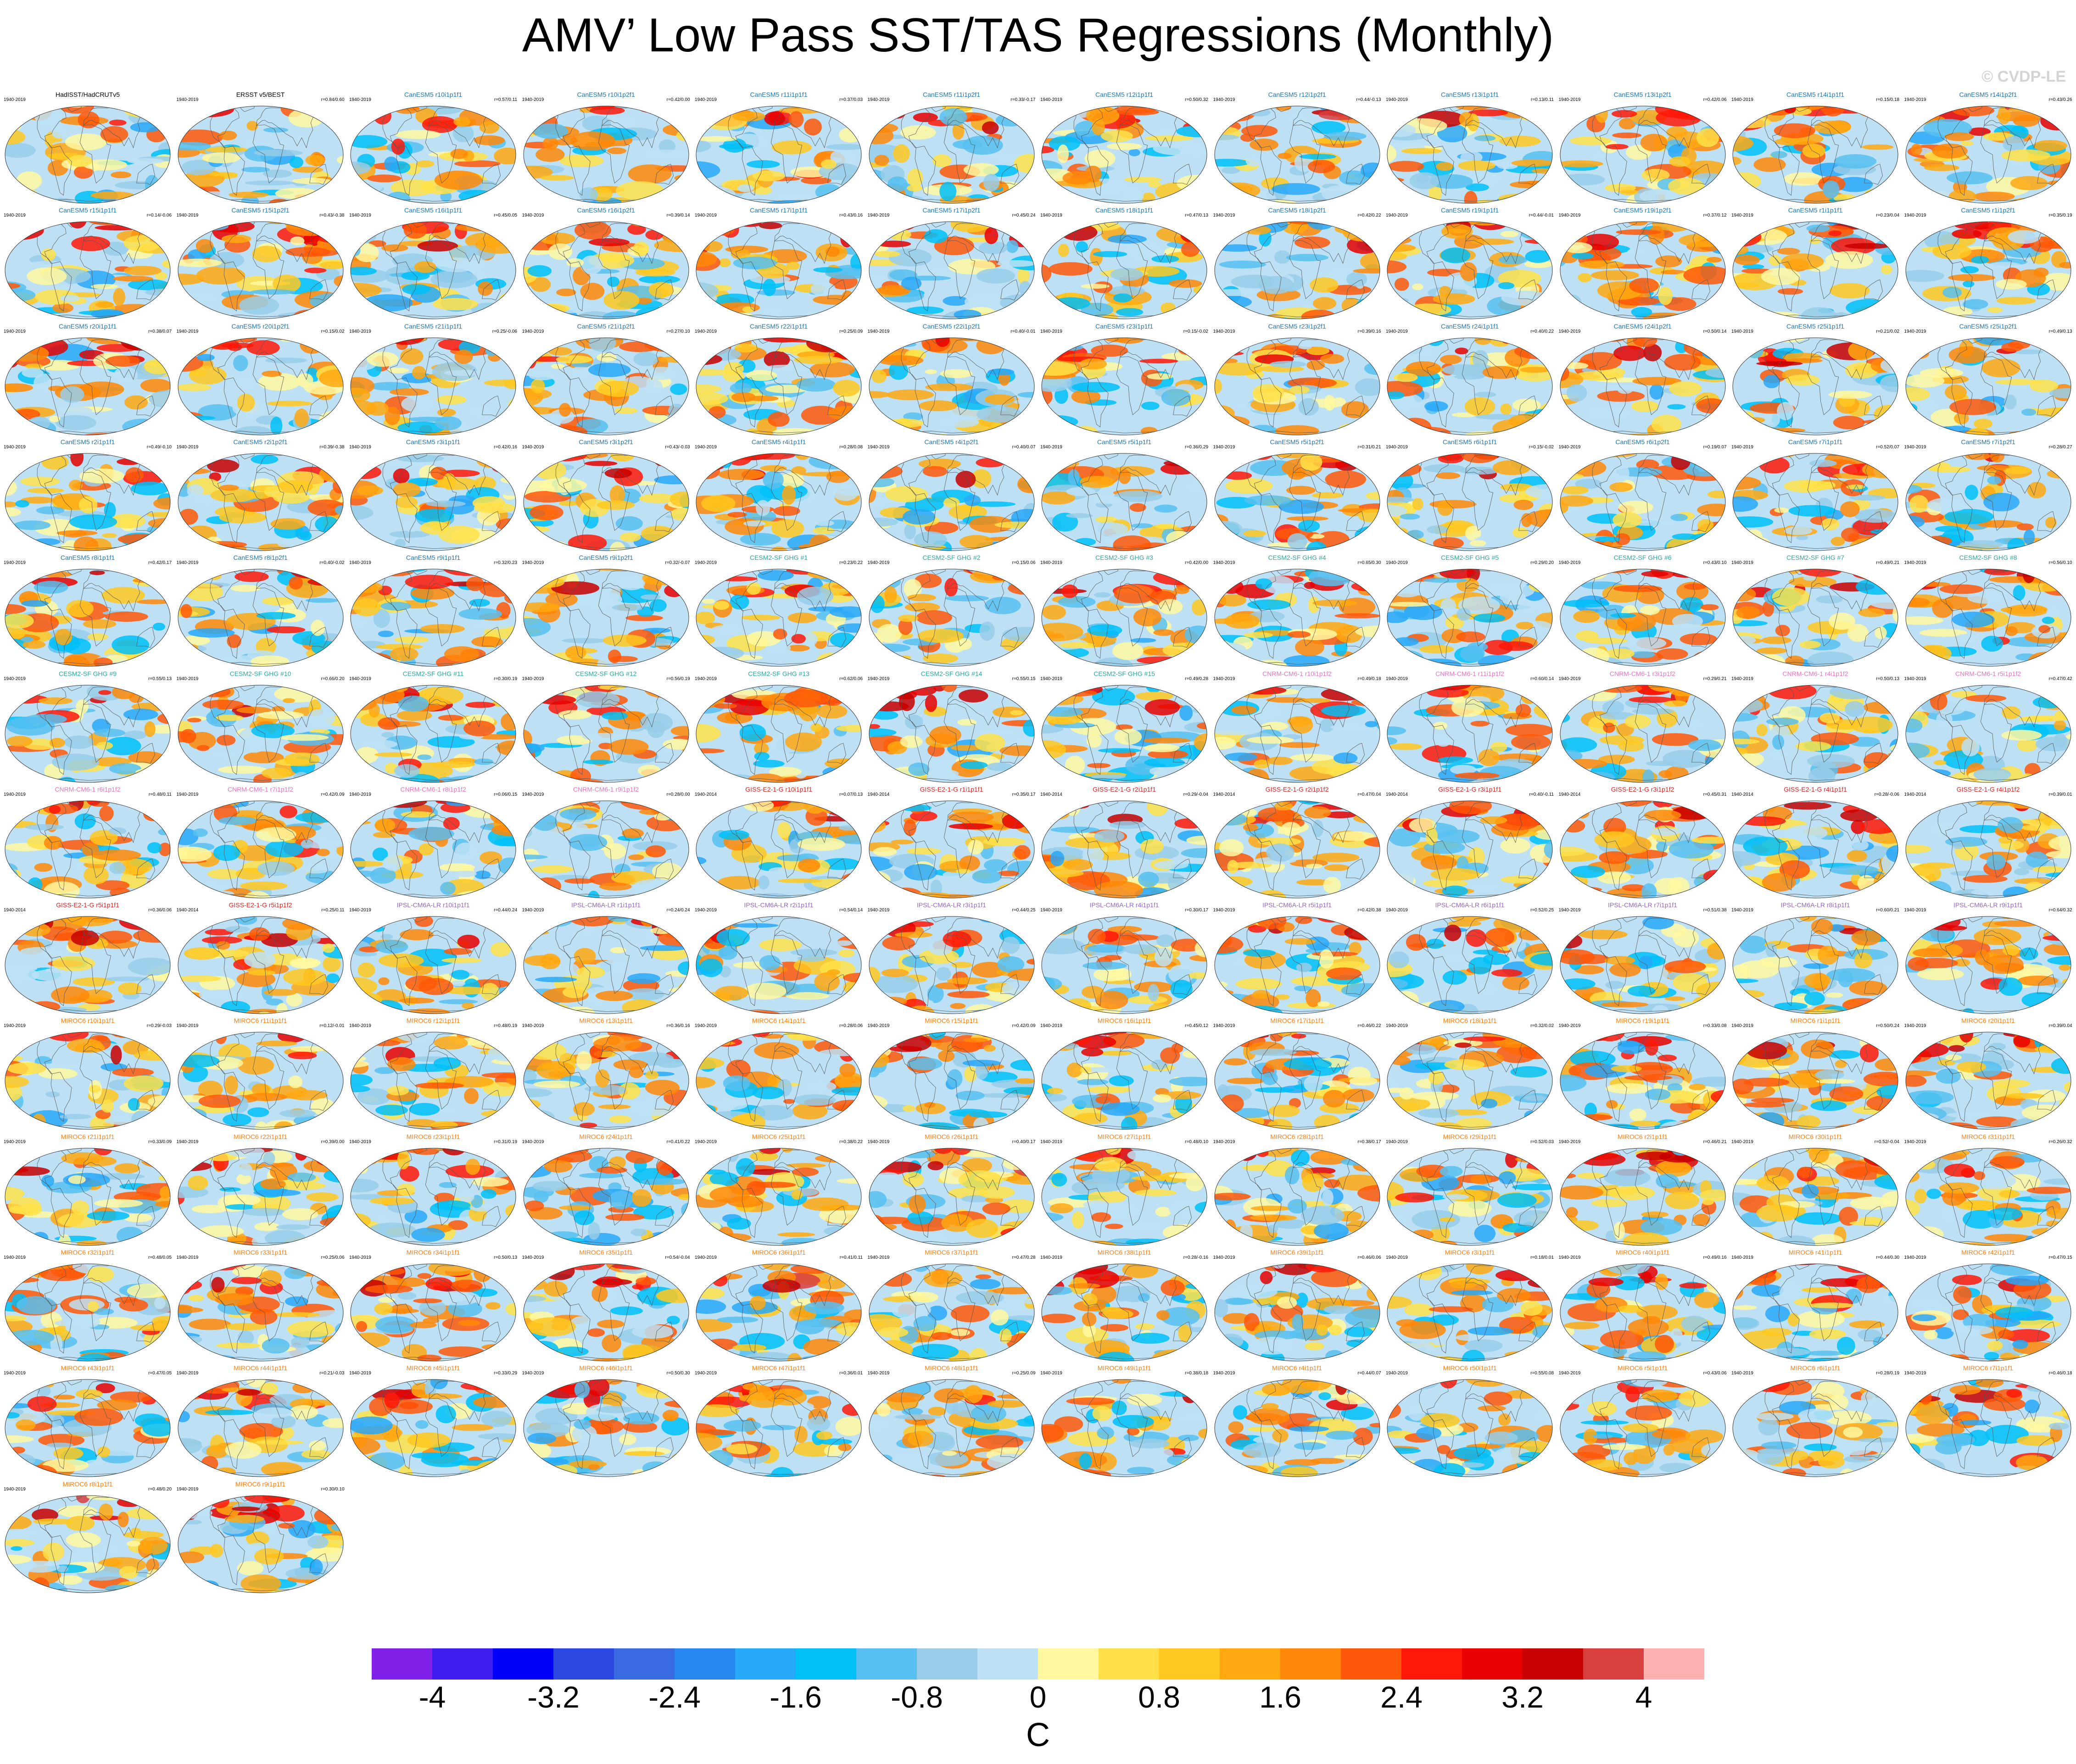 The width and height of the screenshot is (2076, 1764). I want to click on panel-pattern-correlation: r=0.29/0.21, so click(1715, 678).